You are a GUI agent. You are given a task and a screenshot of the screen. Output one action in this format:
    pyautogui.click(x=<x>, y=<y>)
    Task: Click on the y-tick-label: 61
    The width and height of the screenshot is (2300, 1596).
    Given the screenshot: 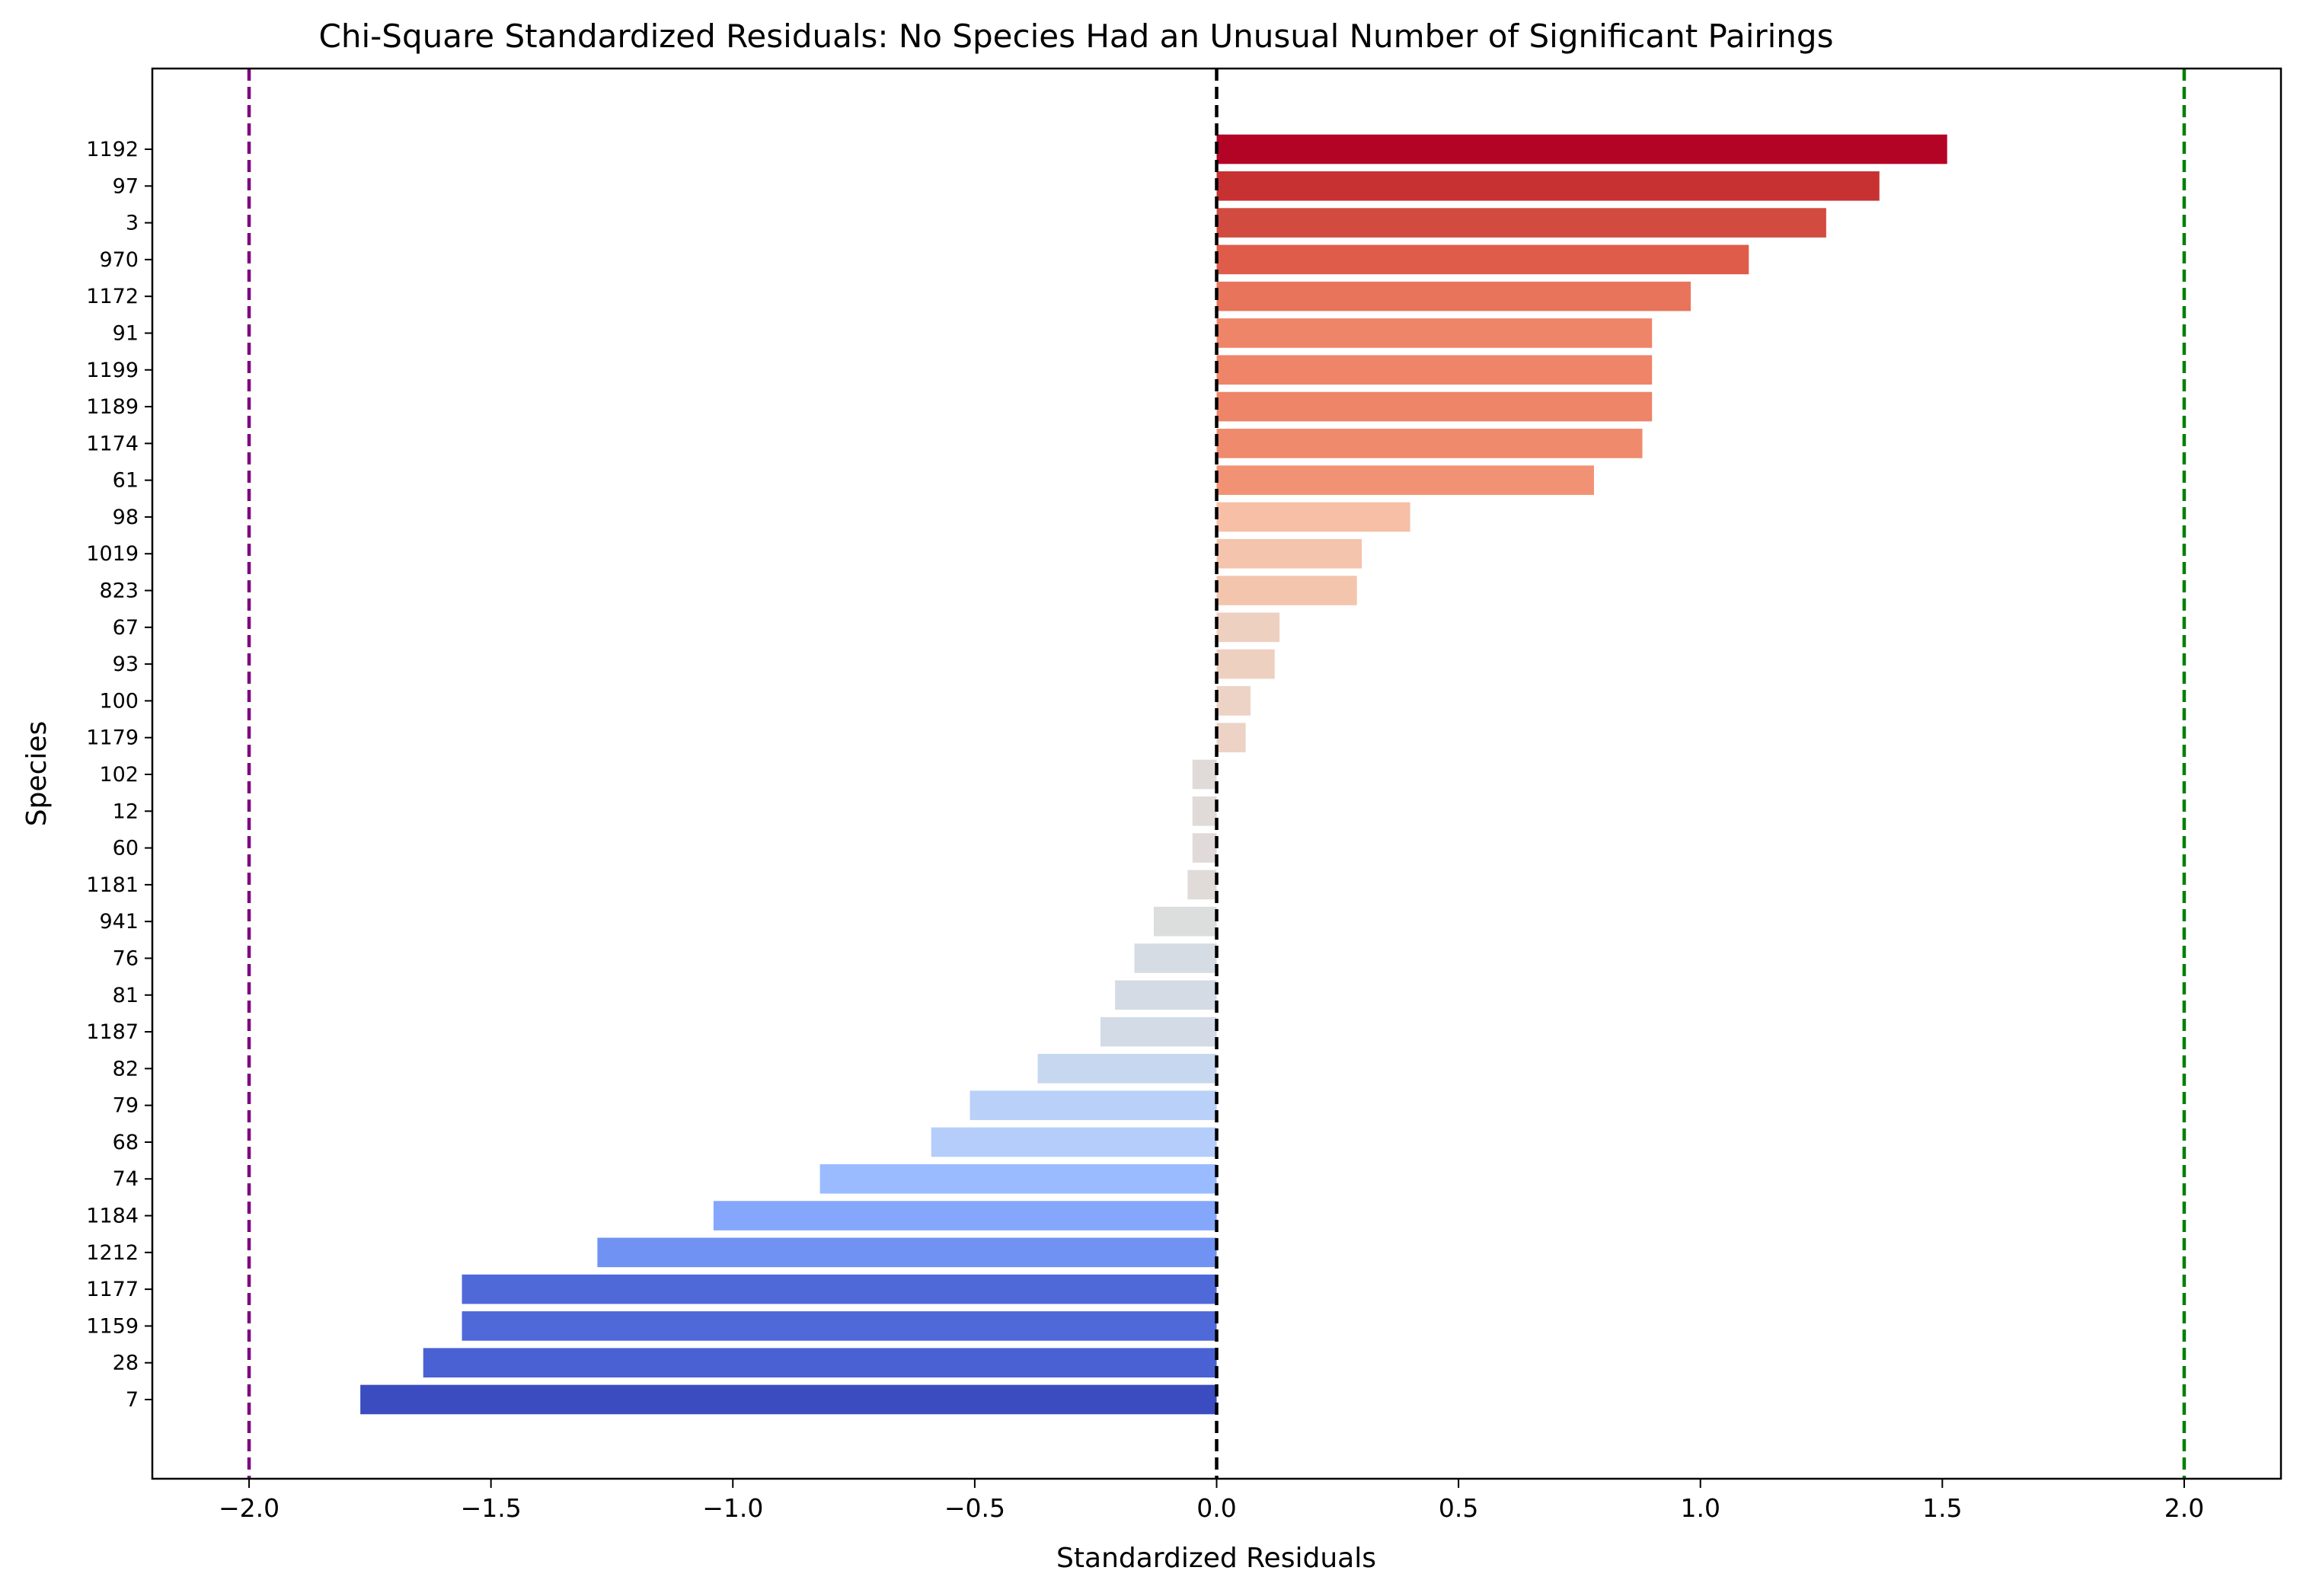 What is the action you would take?
    pyautogui.click(x=126, y=481)
    